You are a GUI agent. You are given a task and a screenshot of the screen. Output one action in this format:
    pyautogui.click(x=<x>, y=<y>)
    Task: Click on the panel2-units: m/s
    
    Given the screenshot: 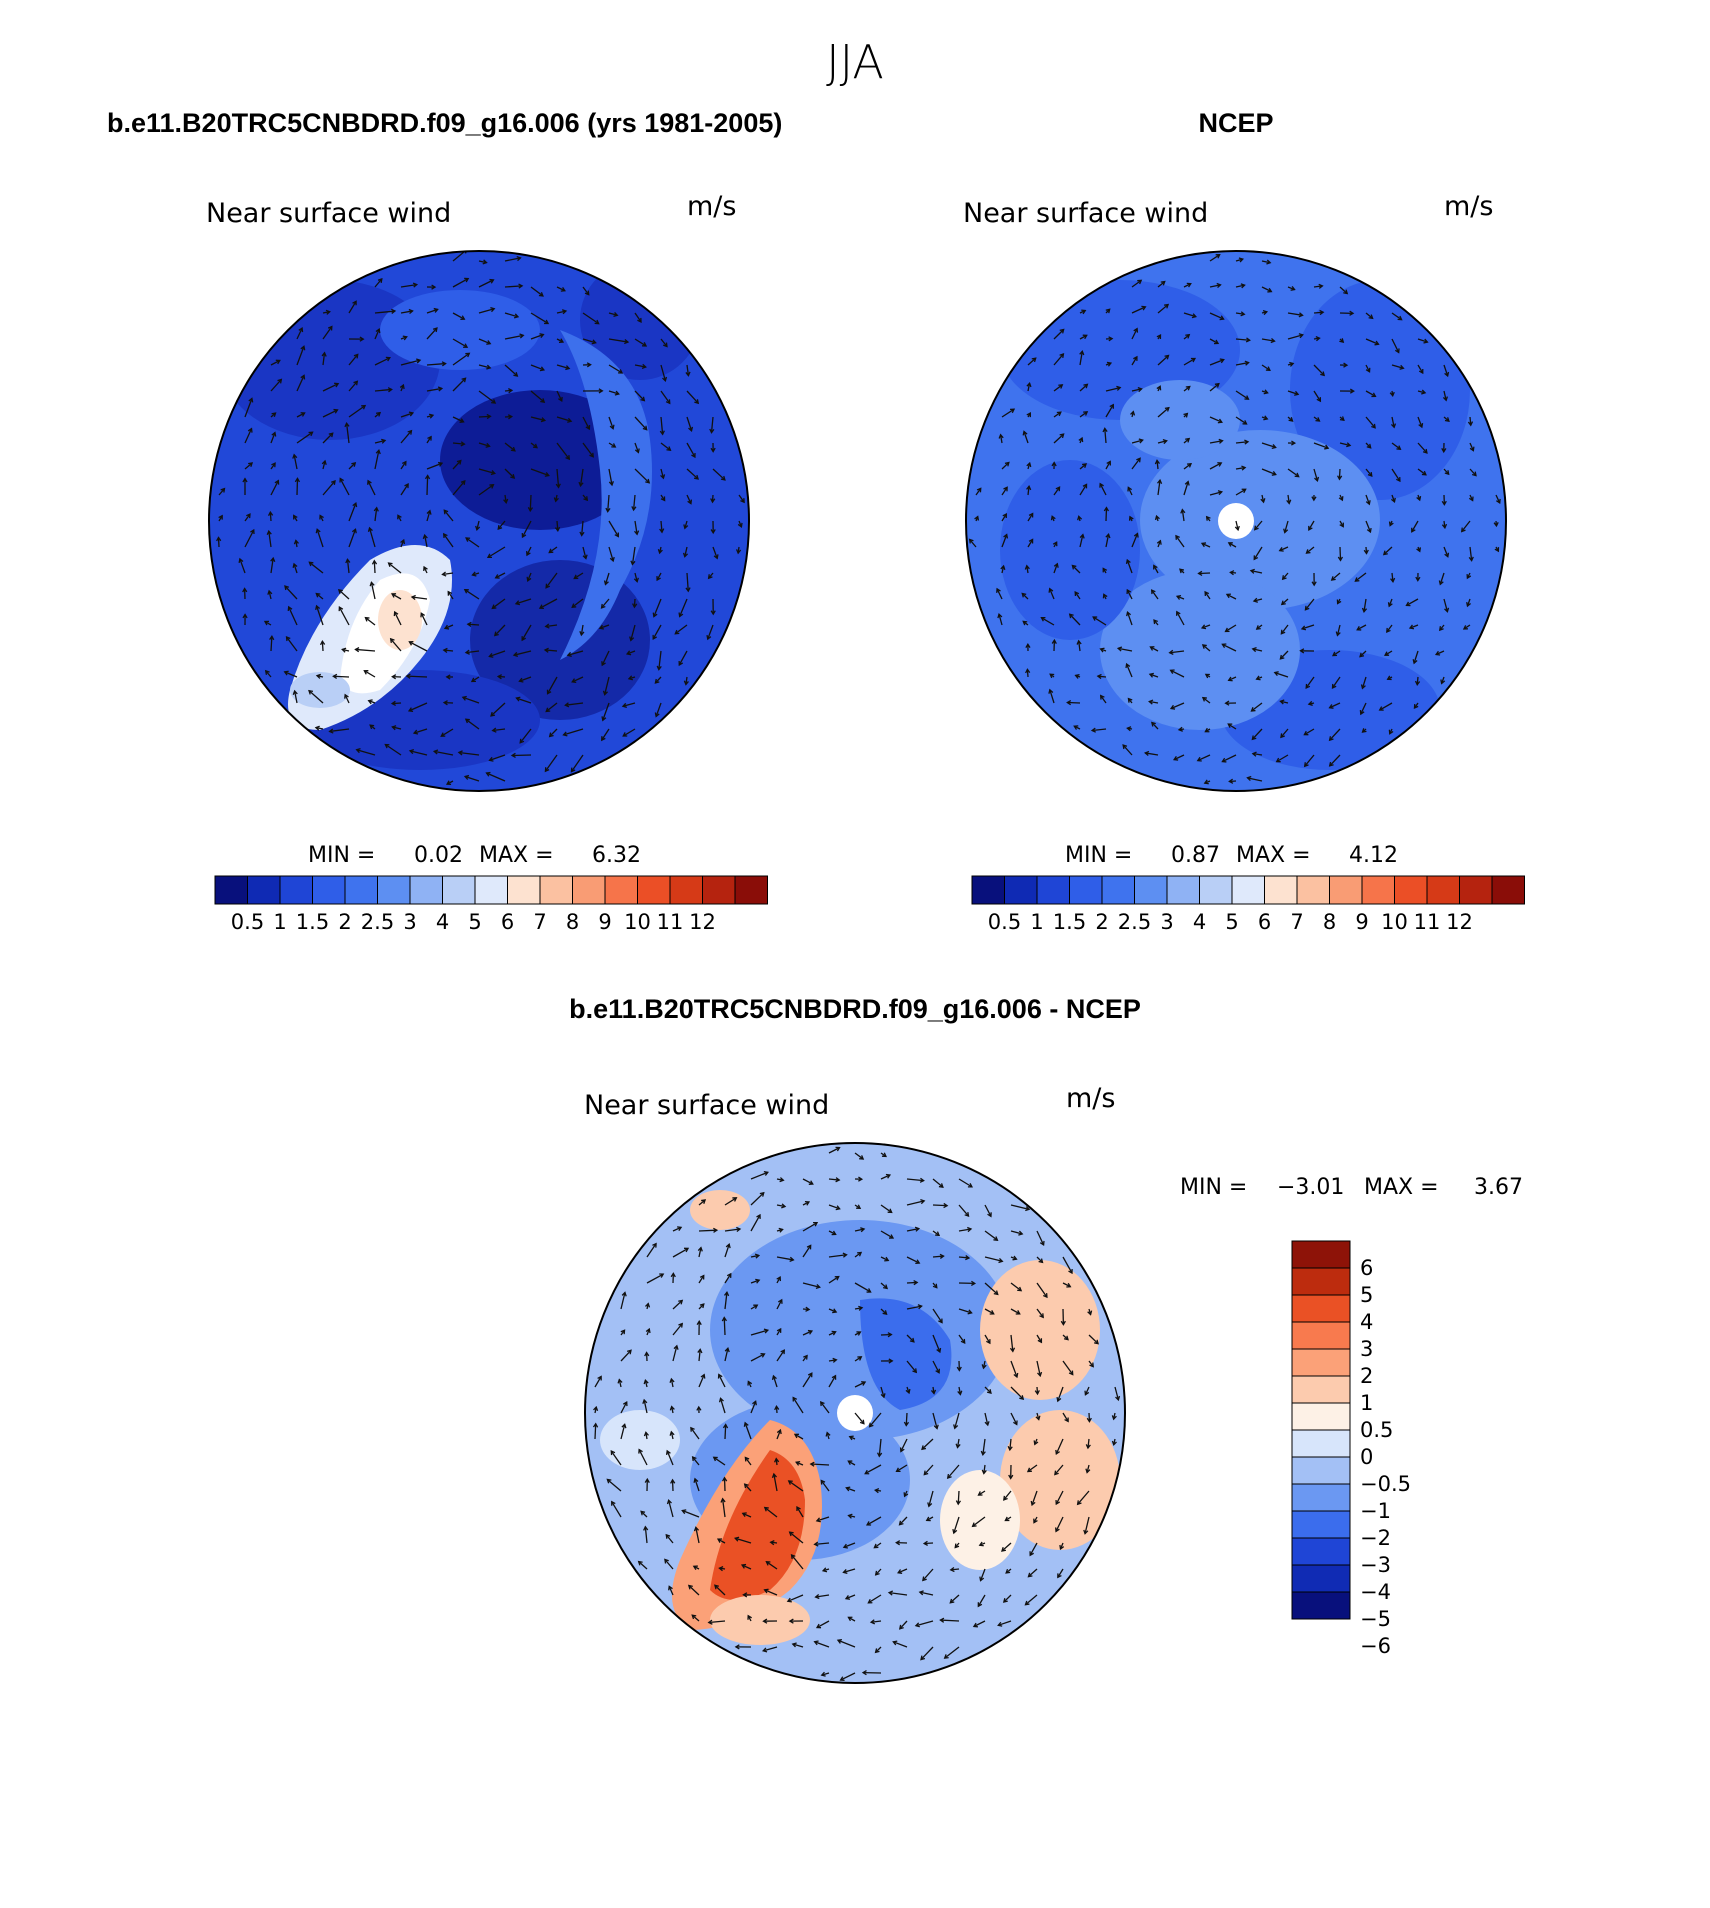 What is the action you would take?
    pyautogui.click(x=1468, y=206)
    